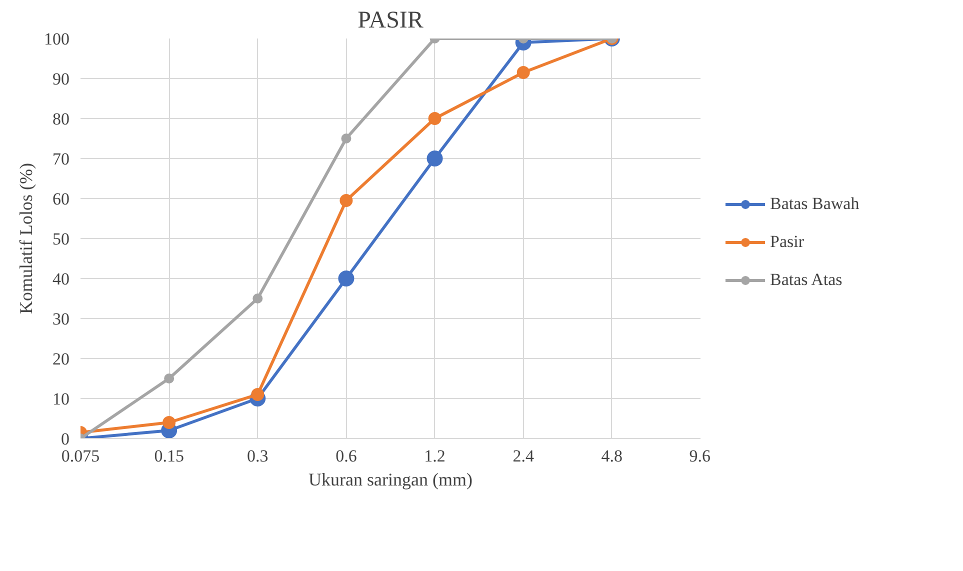 This screenshot has height=571, width=963. I want to click on x-tick-label: 0.15, so click(169, 456).